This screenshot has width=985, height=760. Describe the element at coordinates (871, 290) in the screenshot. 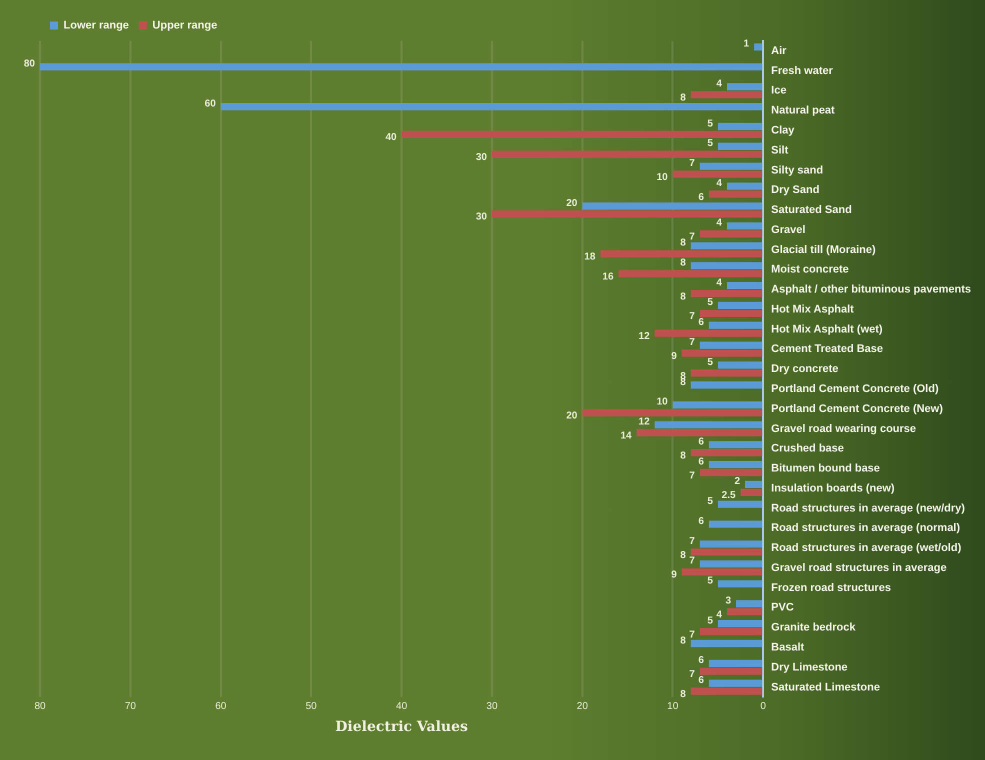

I see `y-tick-label: Asphalt / other bituminous pavements` at that location.